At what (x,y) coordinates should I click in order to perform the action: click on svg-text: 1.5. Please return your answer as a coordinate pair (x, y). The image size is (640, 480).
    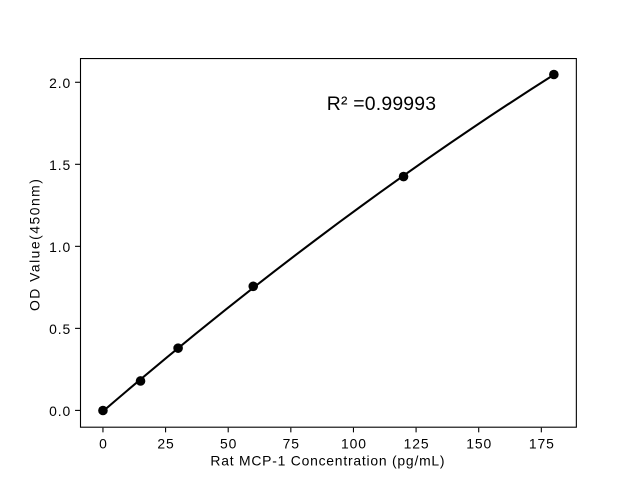
    Looking at the image, I should click on (60, 165).